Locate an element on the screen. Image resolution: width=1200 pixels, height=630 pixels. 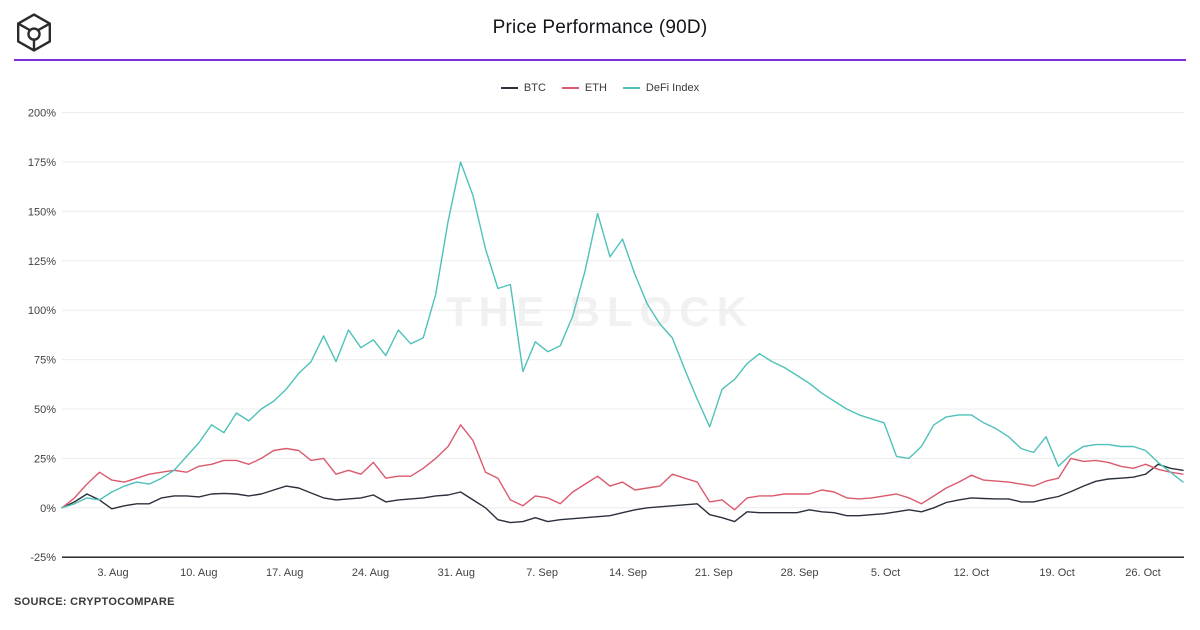
y-axis-label: 100% is located at coordinates (42, 311).